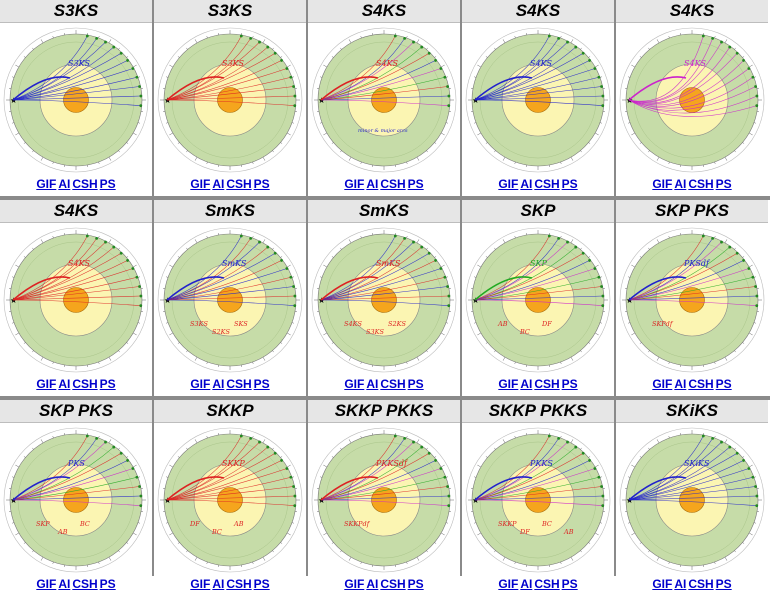 This screenshot has height=596, width=770. Describe the element at coordinates (397, 324) in the screenshot. I see `phase-sublabel: S2KS` at that location.